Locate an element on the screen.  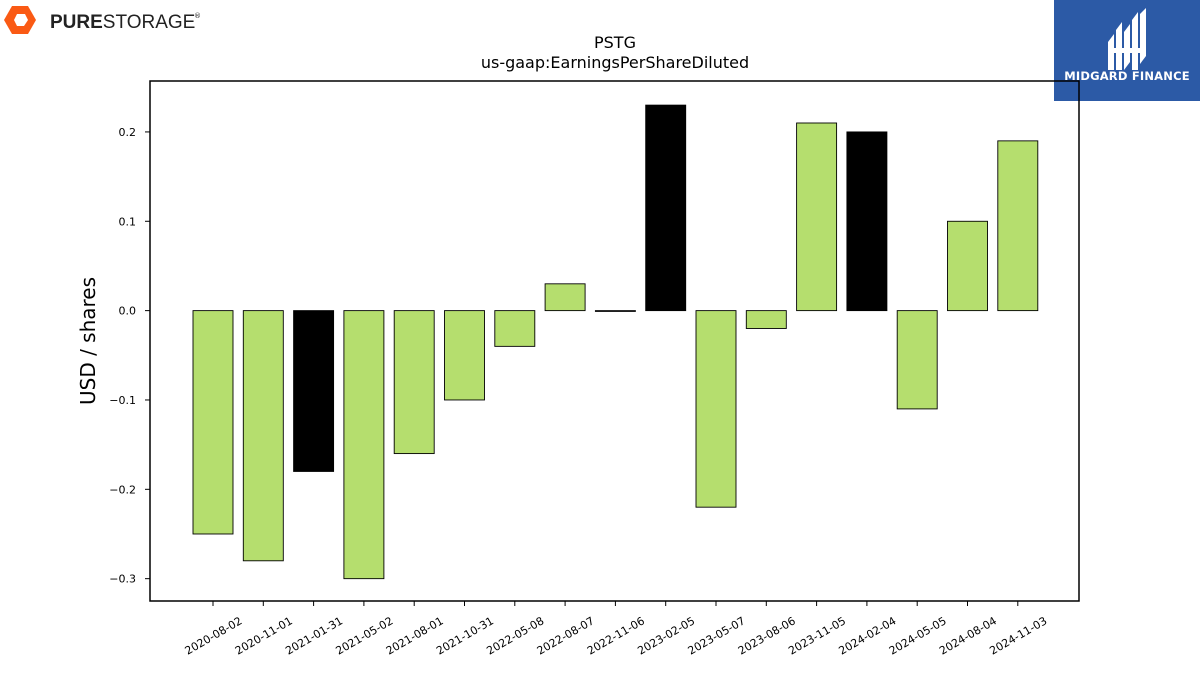
registered-mark: ® is located at coordinates (197, 16).